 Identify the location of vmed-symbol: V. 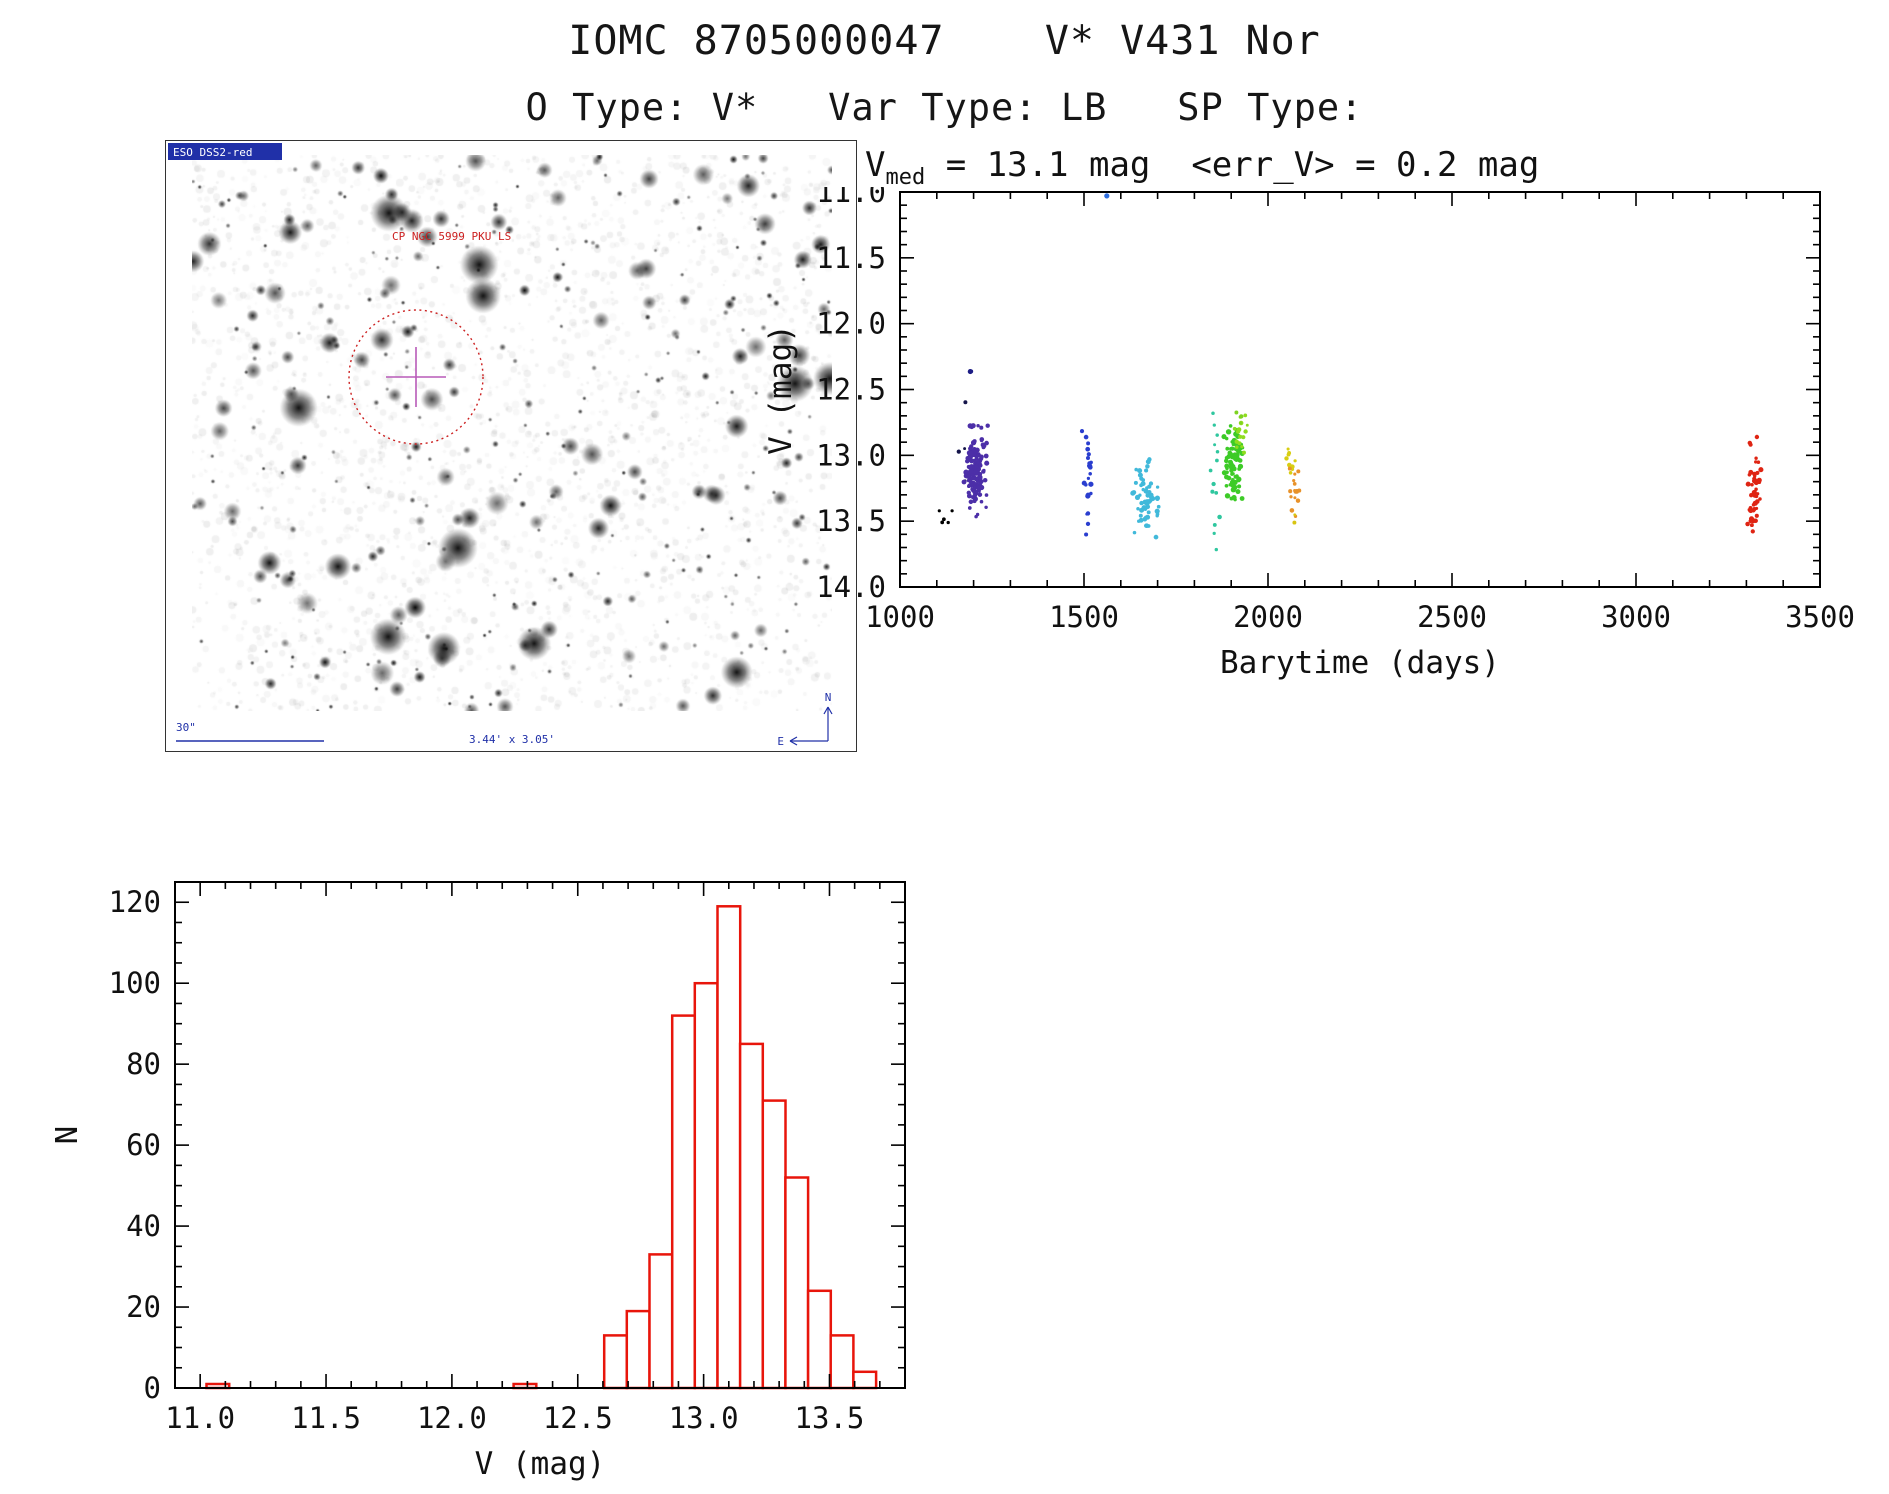
(875, 165).